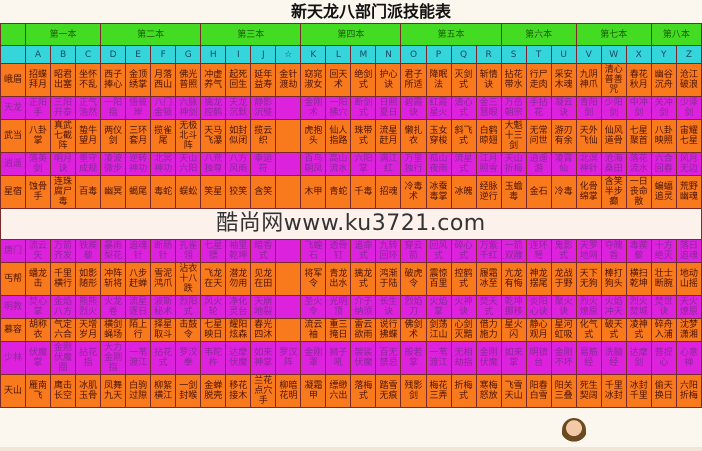 This screenshot has height=451, width=702. Describe the element at coordinates (163, 192) in the screenshot. I see `skill-cell: 毒蛇` at that location.